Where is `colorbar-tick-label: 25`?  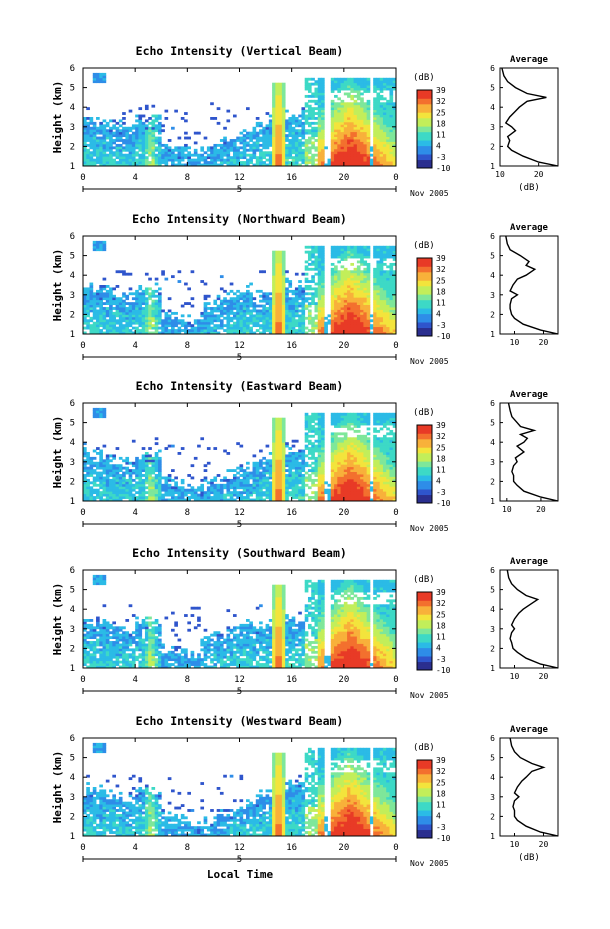
colorbar-tick-label: 25 is located at coordinates (441, 112).